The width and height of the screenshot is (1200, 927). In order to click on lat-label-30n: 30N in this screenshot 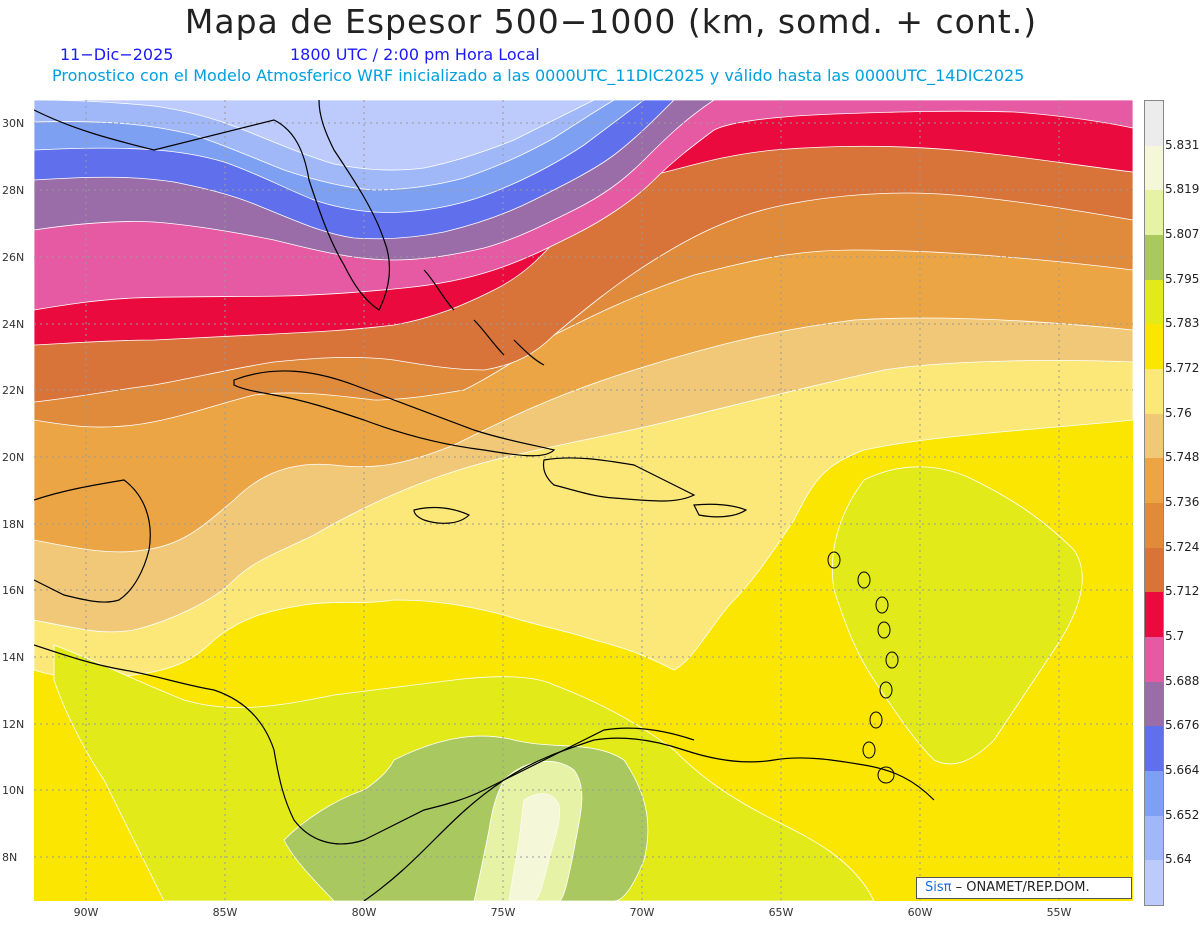, I will do `click(13, 123)`.